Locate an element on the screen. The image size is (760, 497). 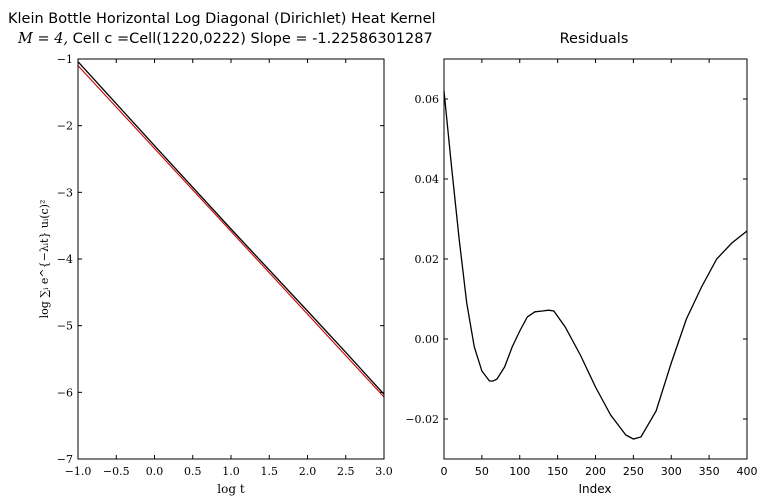
left-x-tick-label: 0.5 is located at coordinates (193, 471).